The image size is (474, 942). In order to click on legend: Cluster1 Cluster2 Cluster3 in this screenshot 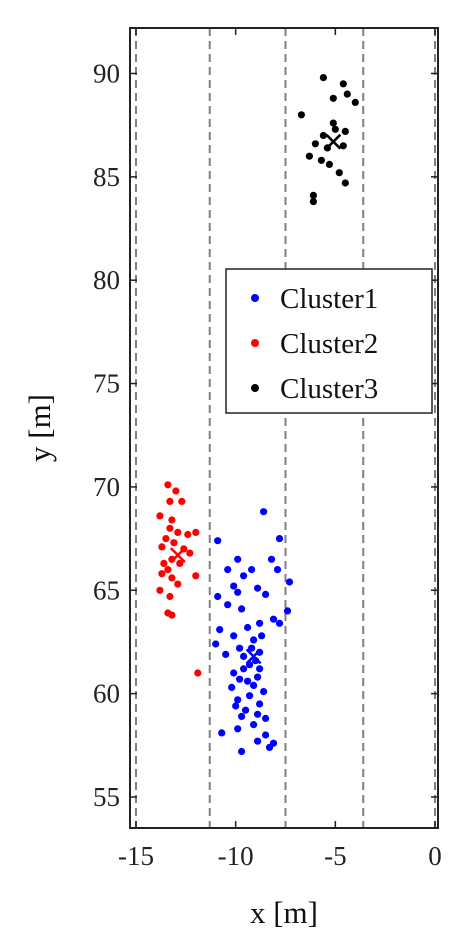, I will do `click(329, 341)`.